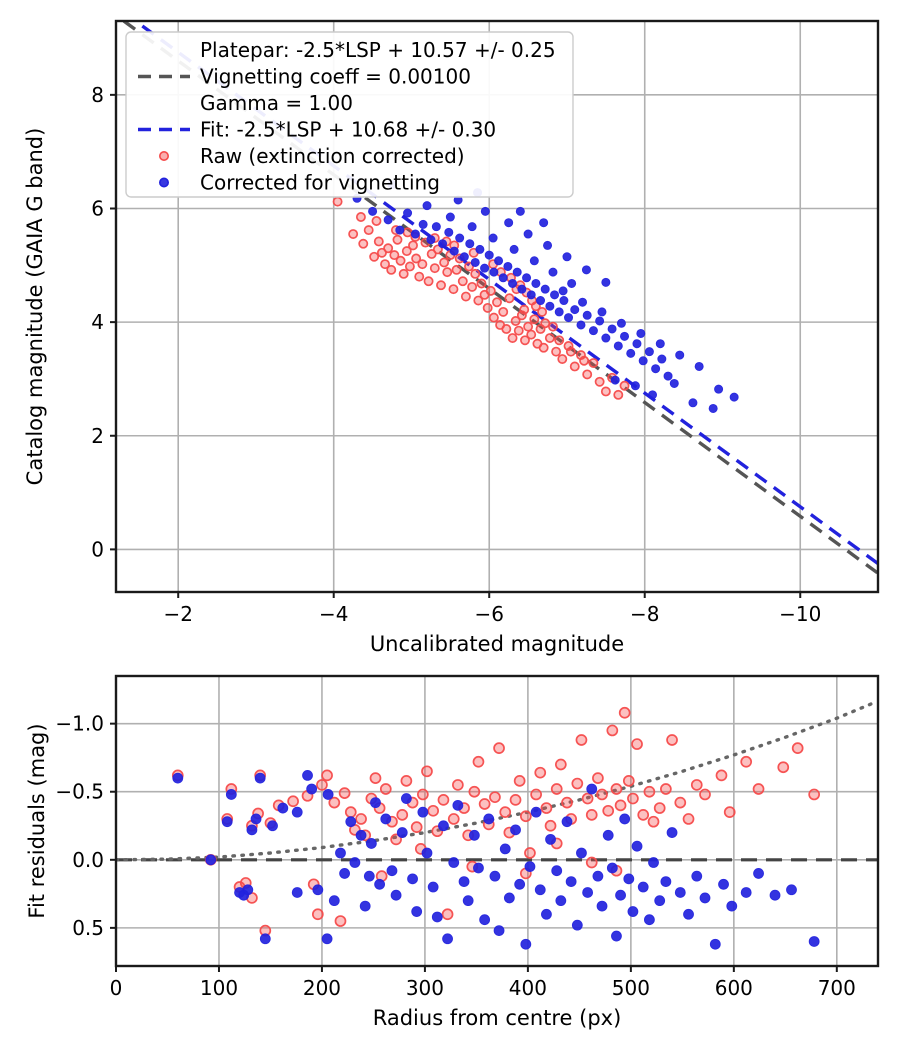 This screenshot has height=1050, width=900. What do you see at coordinates (348, 130) in the screenshot?
I see `legend-label: Fit: -2.5*LSP + 10.68 +/- 0.30` at bounding box center [348, 130].